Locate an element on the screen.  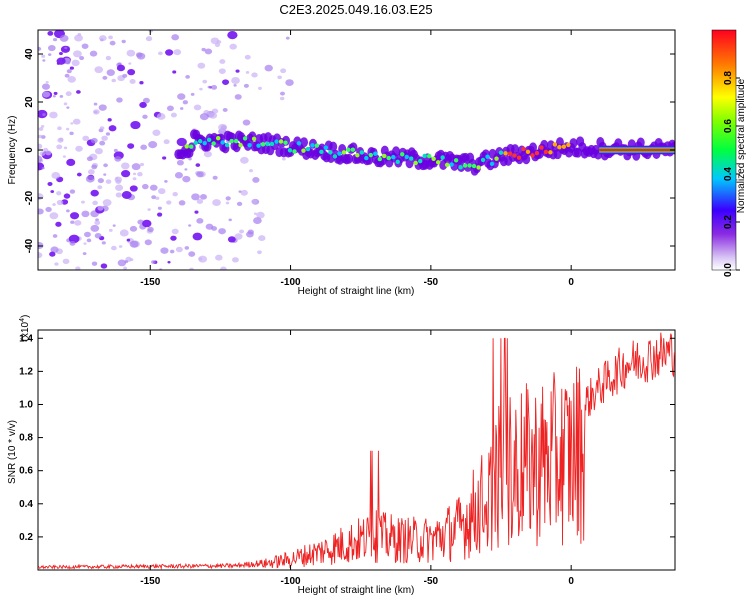
snr-x-label: Height of straight line (km) is located at coordinates (356, 590).